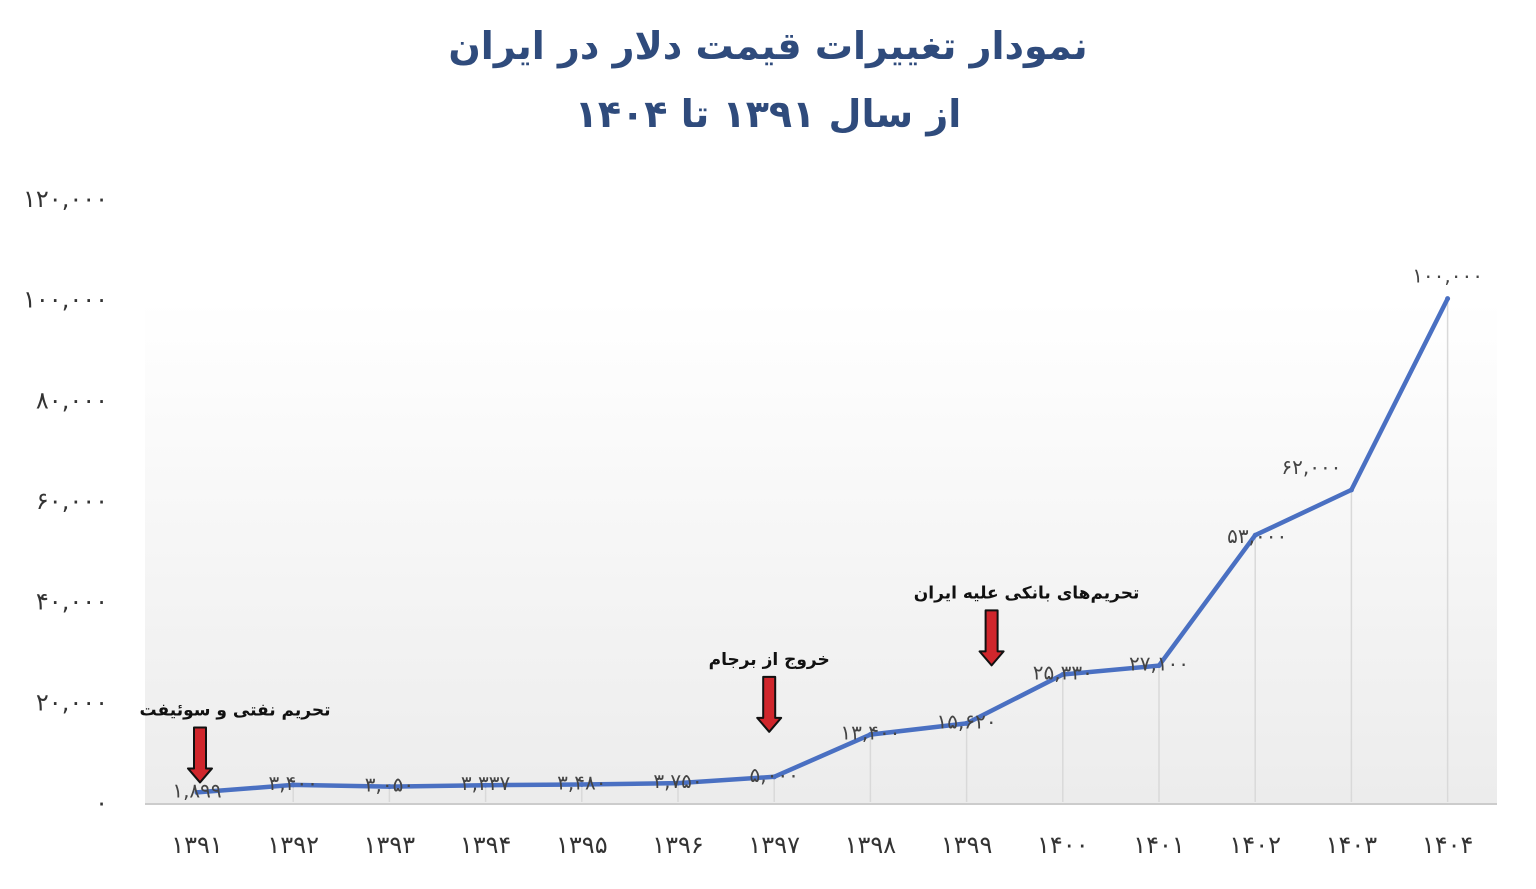 This screenshot has height=889, width=1536. I want to click on data-label: ۳,۳۳۷, so click(486, 783).